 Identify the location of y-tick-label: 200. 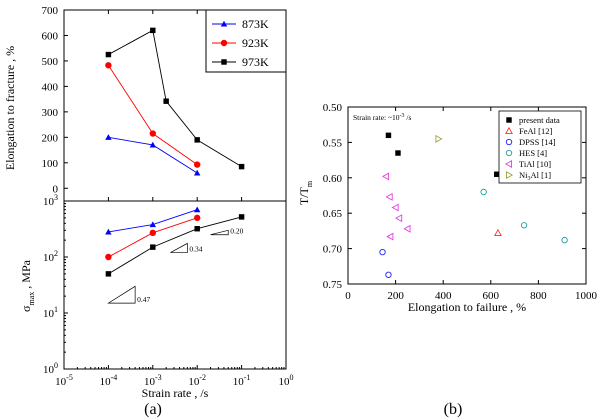
(50, 138).